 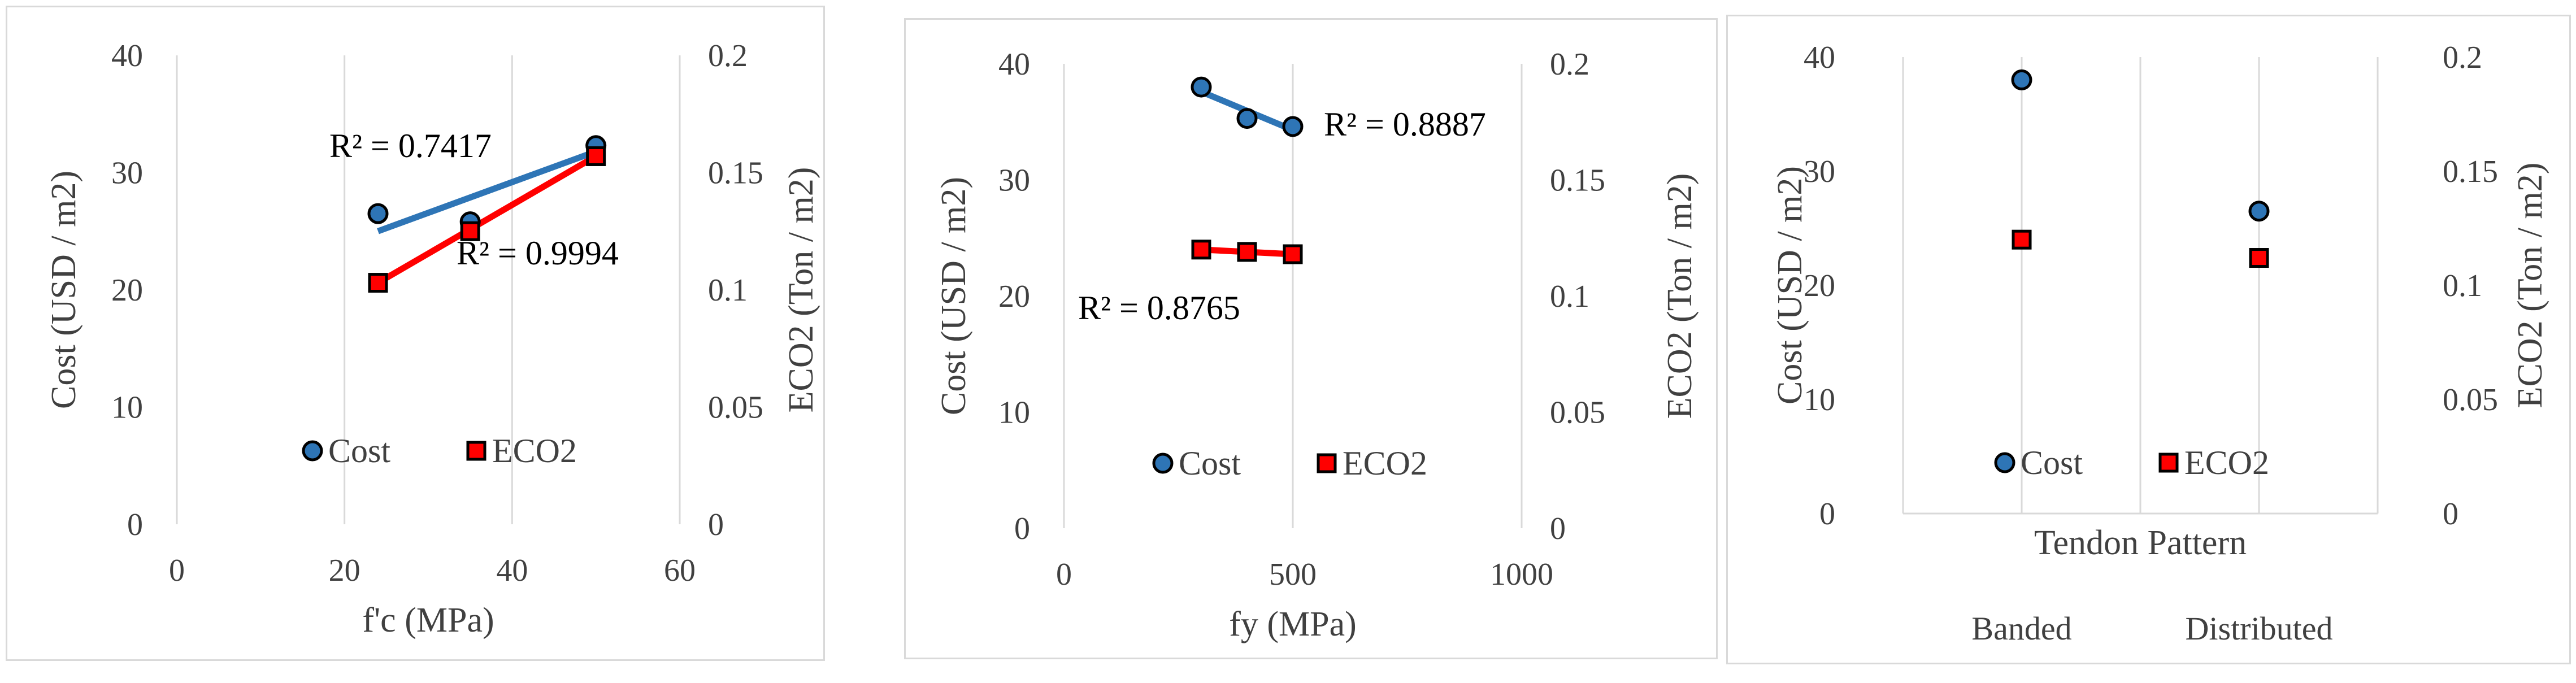 I want to click on trendline-eco2, so click(x=487, y=219).